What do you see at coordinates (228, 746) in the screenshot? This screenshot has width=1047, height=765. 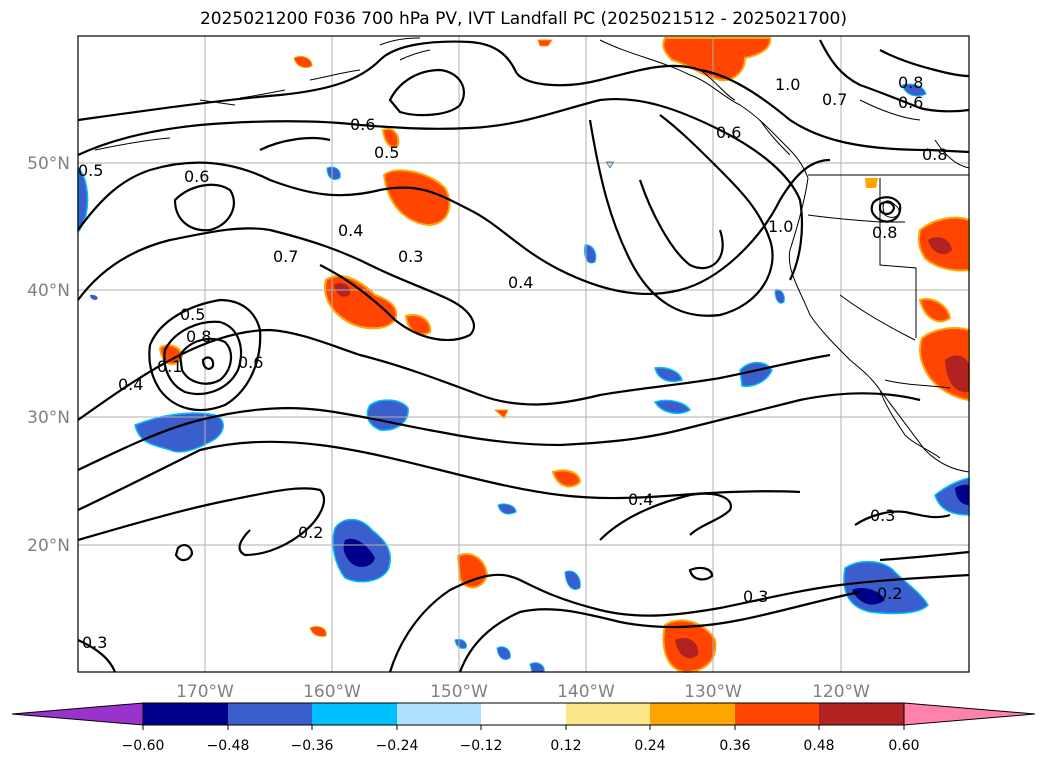 I see `colorbar-tick-label: −0.48` at bounding box center [228, 746].